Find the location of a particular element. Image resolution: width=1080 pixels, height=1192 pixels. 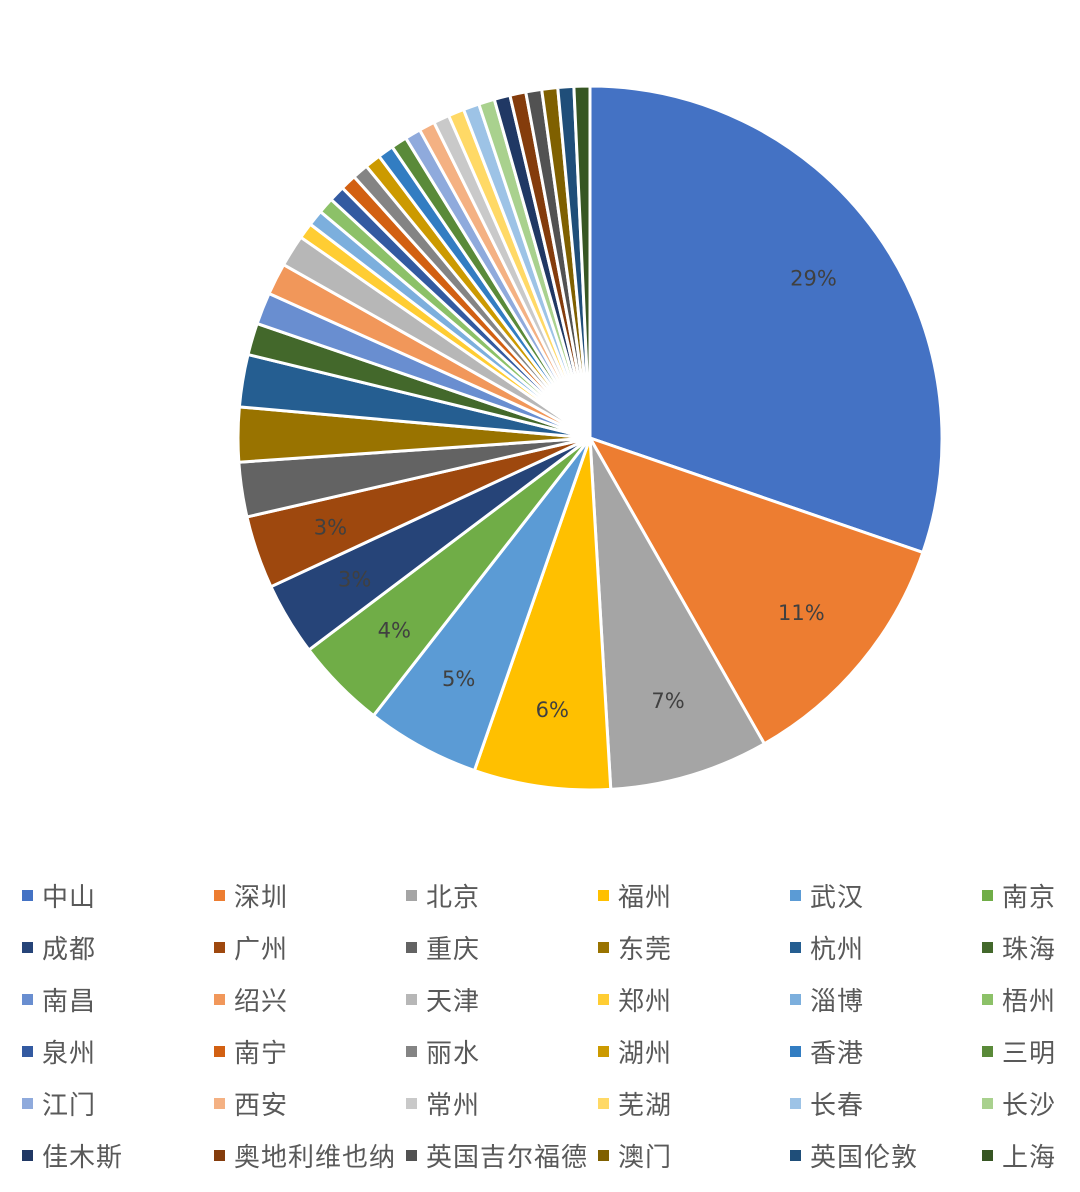

legend-label: 南京 is located at coordinates (1029, 897).